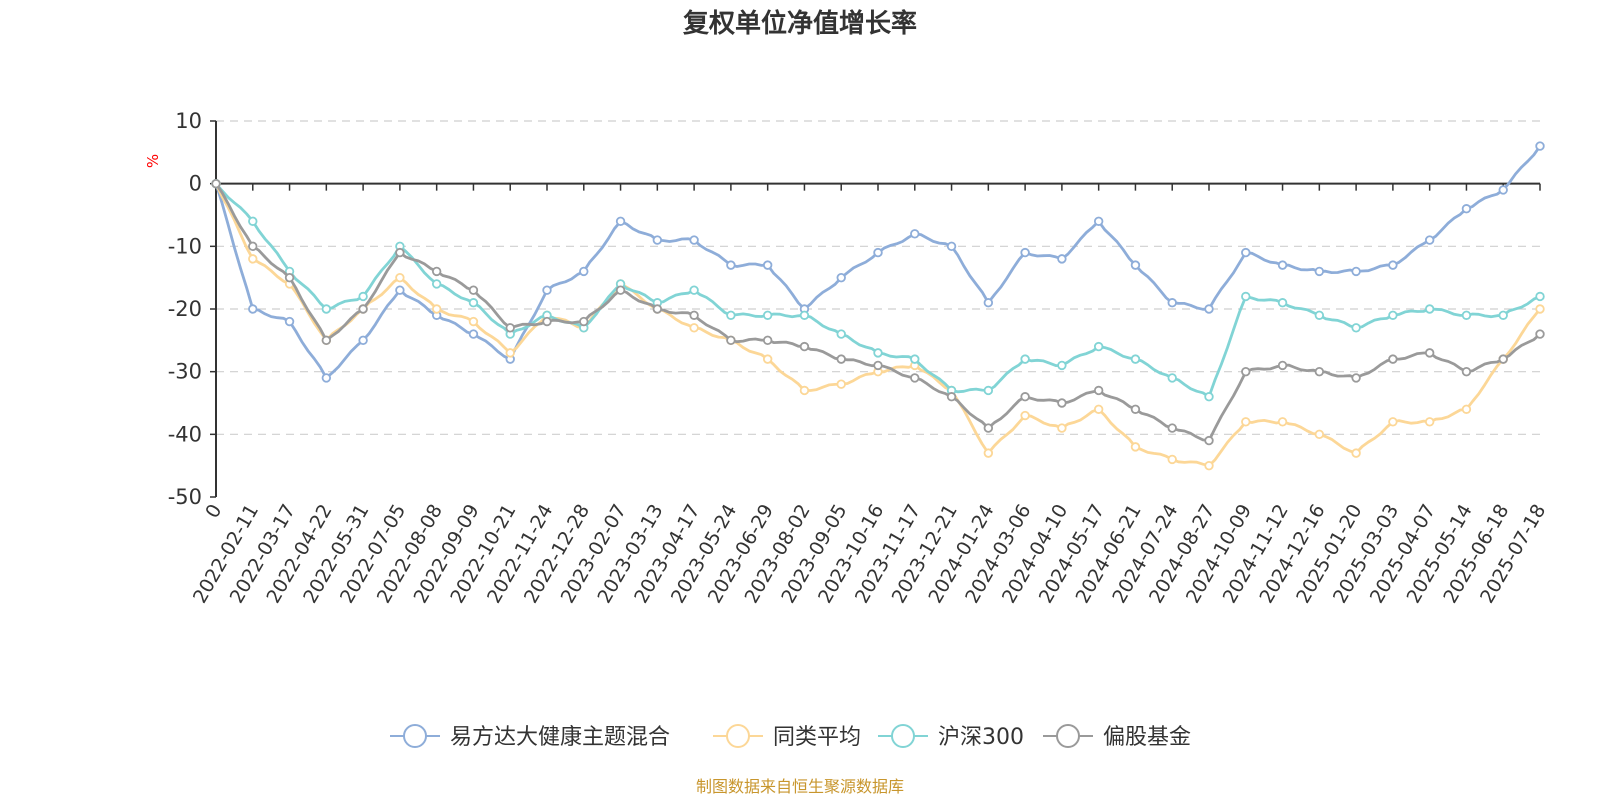  I want to click on y-tick-label: -40, so click(185, 434).